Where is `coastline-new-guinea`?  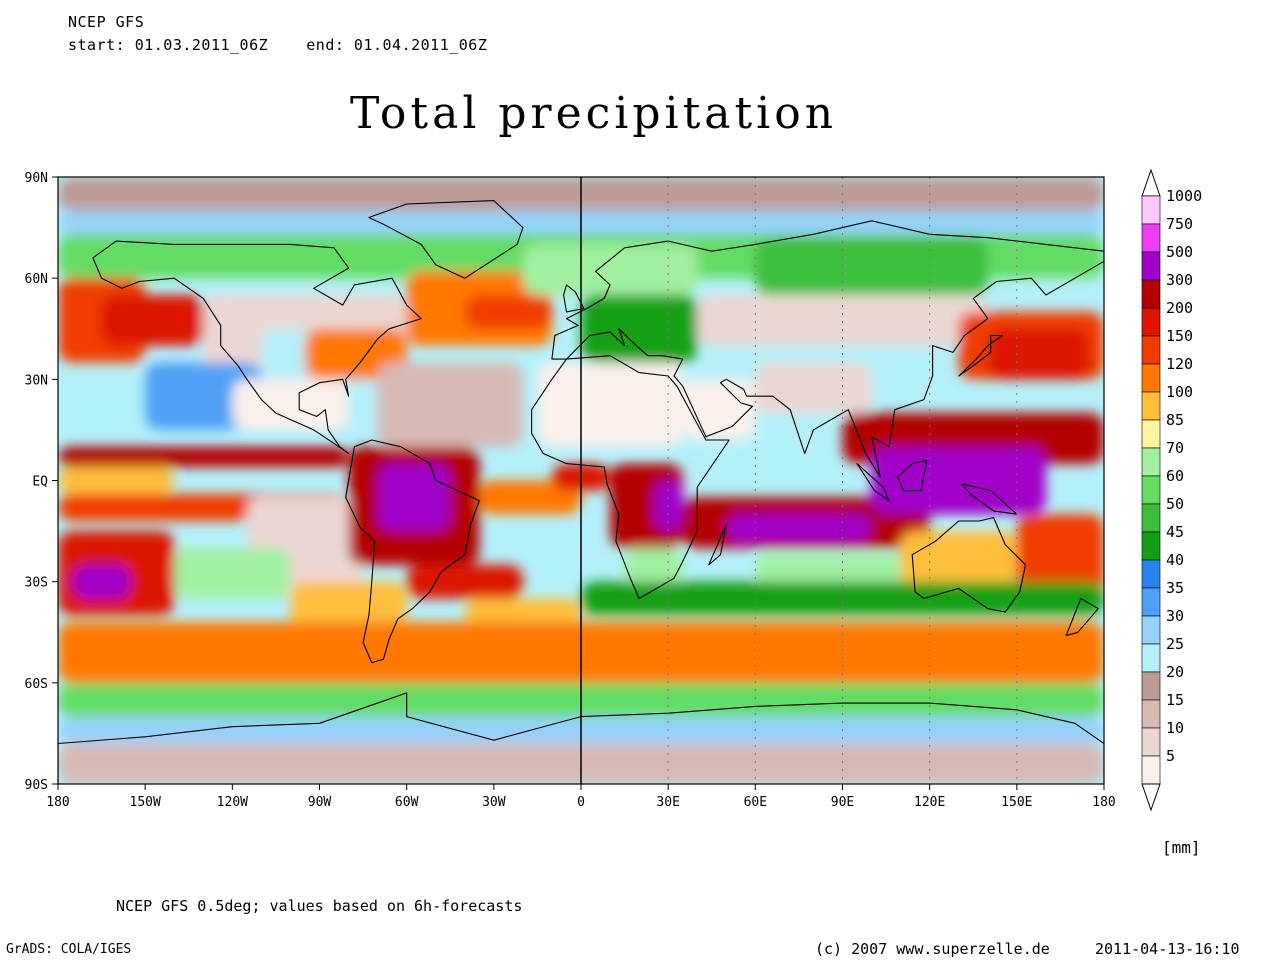 coastline-new-guinea is located at coordinates (989, 499).